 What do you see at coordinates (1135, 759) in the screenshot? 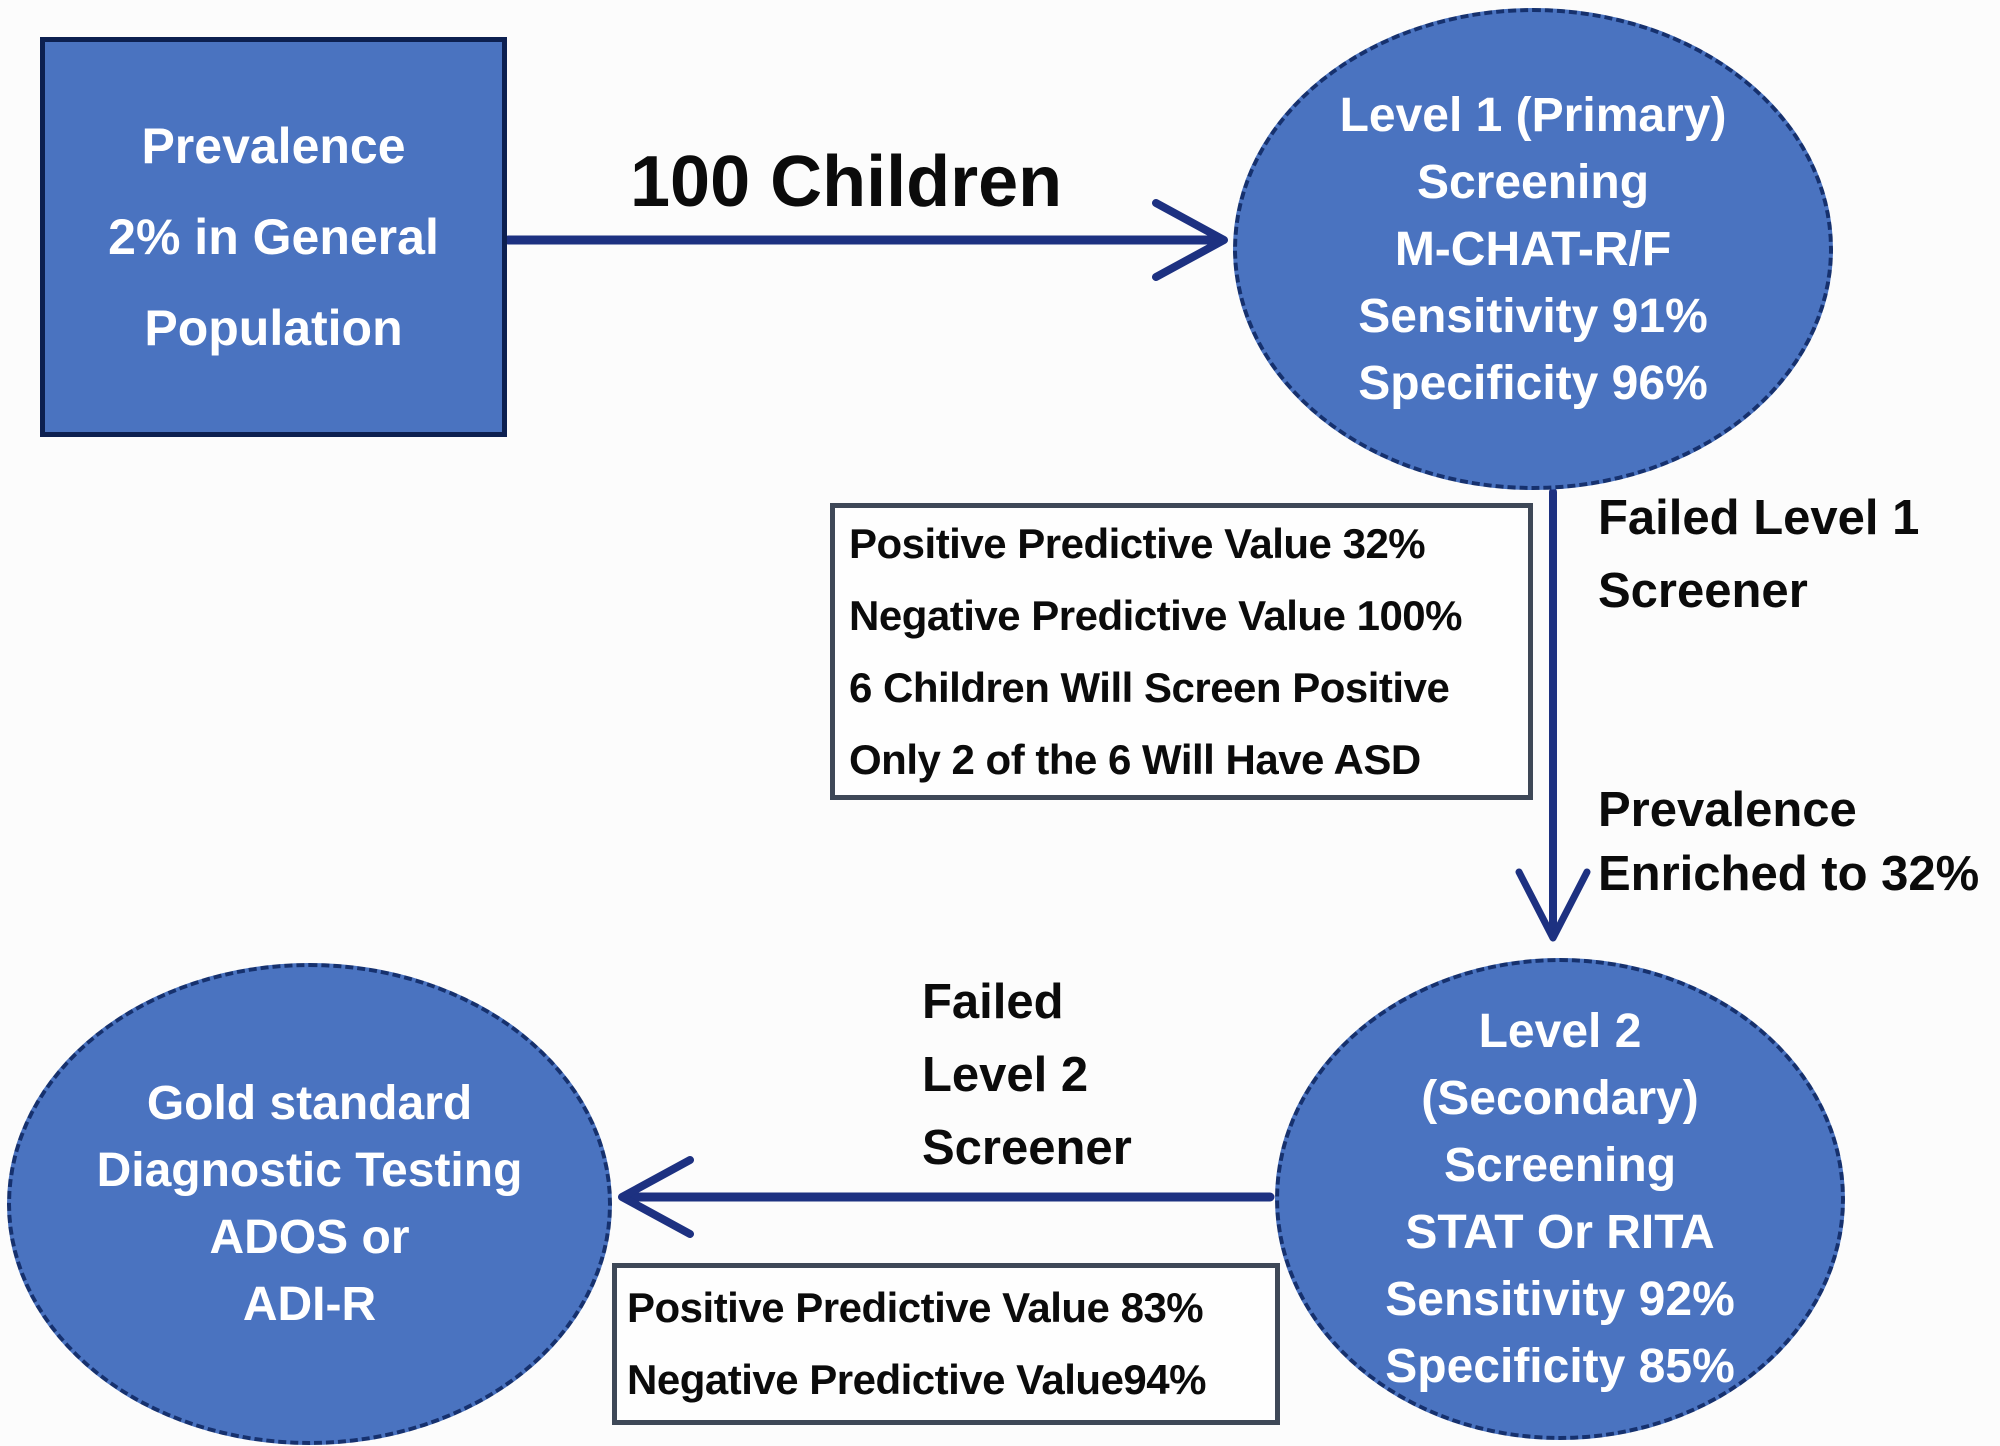
I see `ppv1-line: Only 2 of the 6 Will Have ASD` at bounding box center [1135, 759].